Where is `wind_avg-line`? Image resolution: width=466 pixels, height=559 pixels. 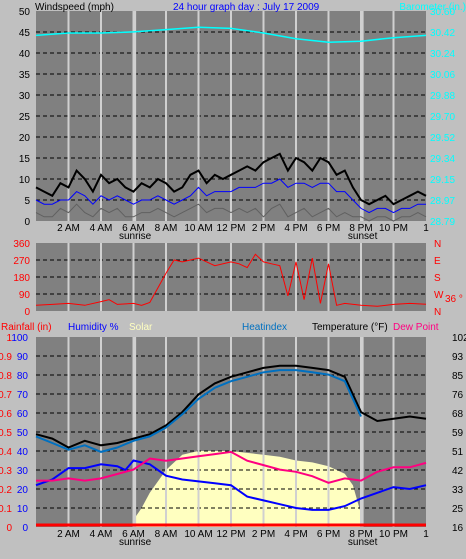
wind_avg-line is located at coordinates (230, 196).